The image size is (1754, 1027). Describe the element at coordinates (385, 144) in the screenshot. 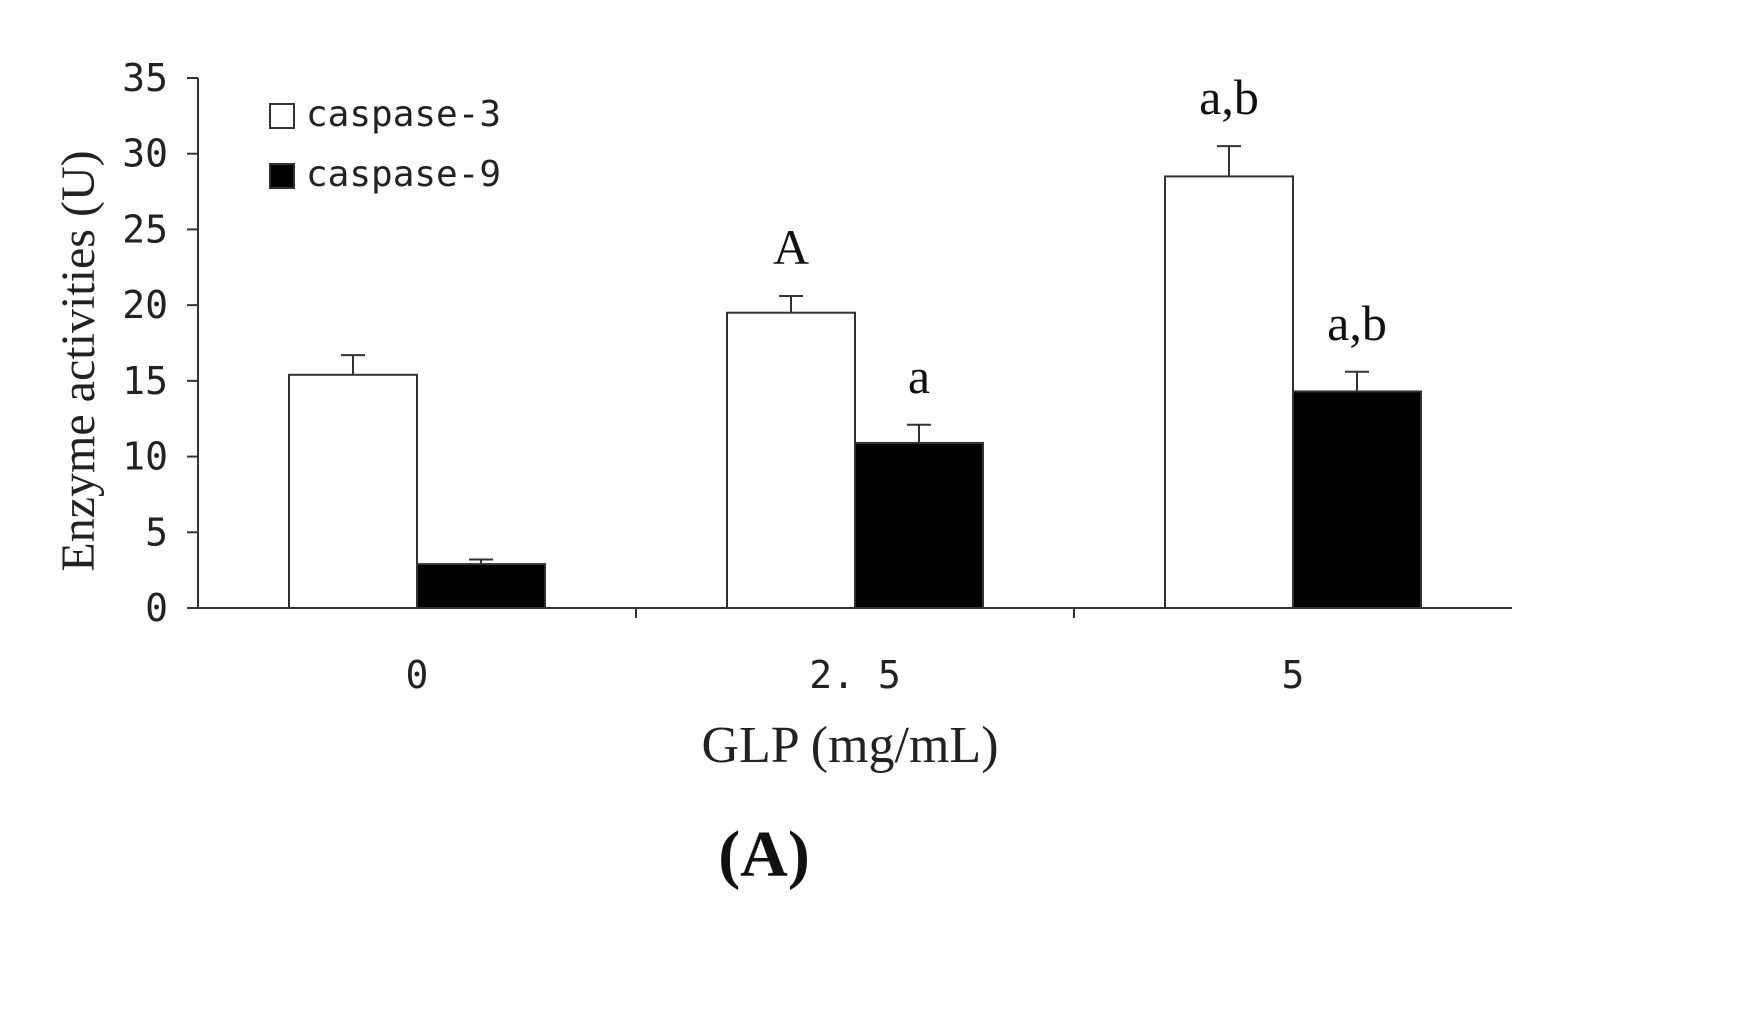

I see `legend: caspase-3 caspase-9` at that location.